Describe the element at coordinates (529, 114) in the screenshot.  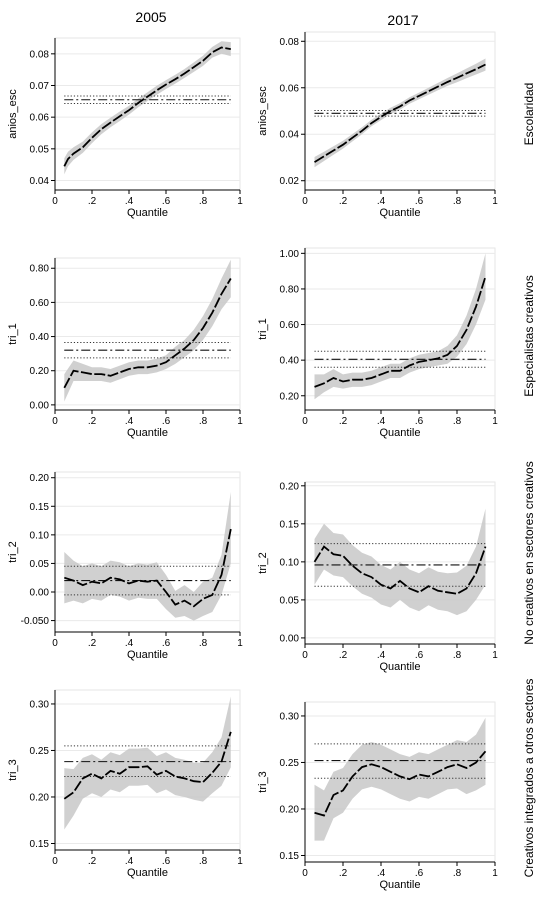
I see `row-title-escolaridad: Escolaridad` at that location.